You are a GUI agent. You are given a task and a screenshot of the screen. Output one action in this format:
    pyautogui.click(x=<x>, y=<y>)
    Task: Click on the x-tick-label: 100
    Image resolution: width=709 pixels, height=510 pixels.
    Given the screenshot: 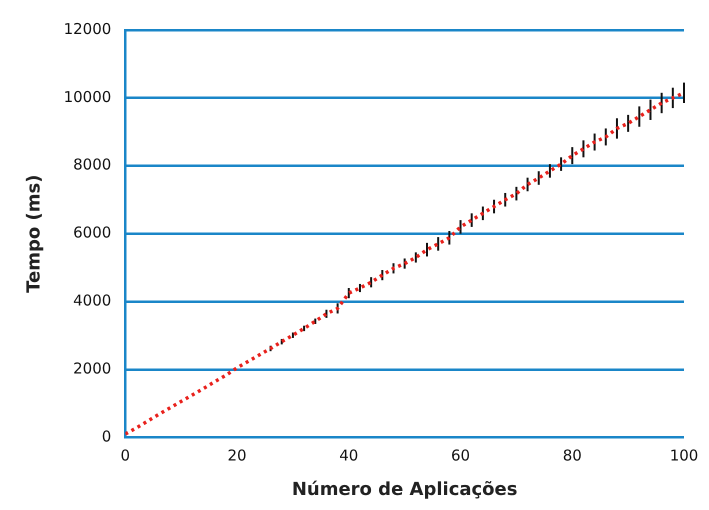 What is the action you would take?
    pyautogui.click(x=684, y=455)
    